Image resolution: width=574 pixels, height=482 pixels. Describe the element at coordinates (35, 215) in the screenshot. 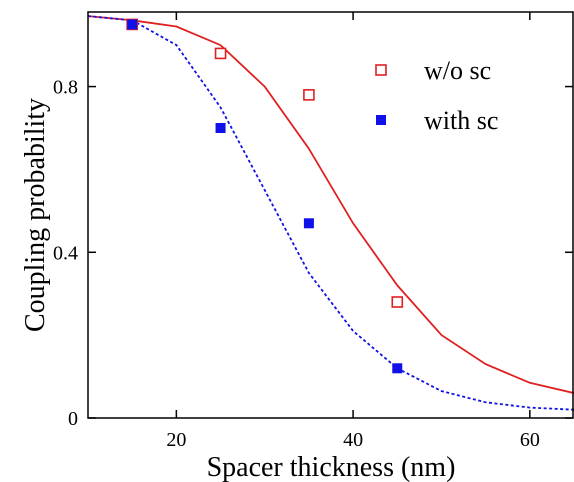

I see `y-axis-label: Coupling probability` at that location.